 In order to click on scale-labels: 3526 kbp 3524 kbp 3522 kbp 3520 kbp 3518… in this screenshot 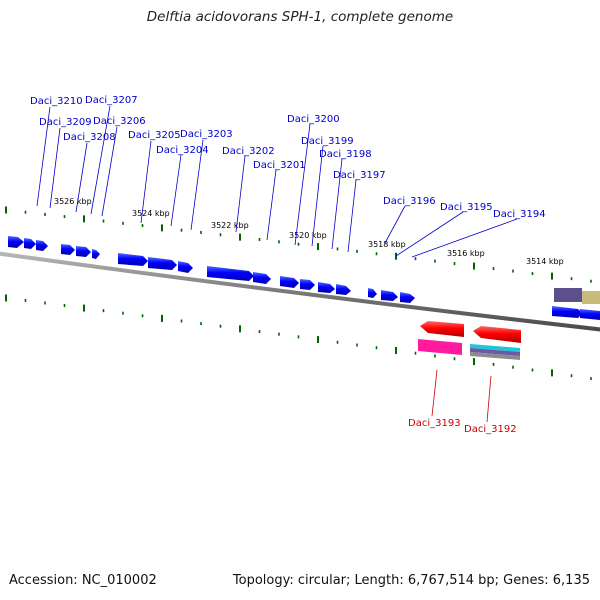, I will do `click(309, 231)`.